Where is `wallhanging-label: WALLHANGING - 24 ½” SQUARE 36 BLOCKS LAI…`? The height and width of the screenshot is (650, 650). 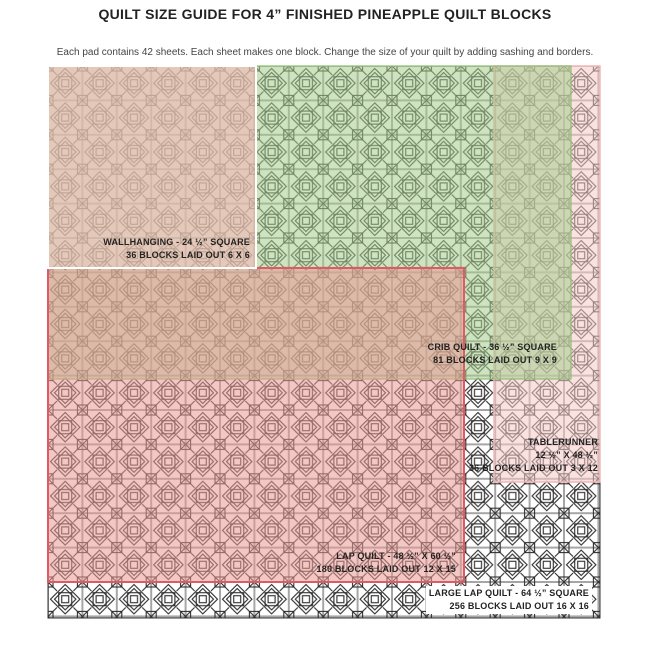
wallhanging-label: WALLHANGING - 24 ½” SQUARE 36 BLOCKS LAI… is located at coordinates (176, 249).